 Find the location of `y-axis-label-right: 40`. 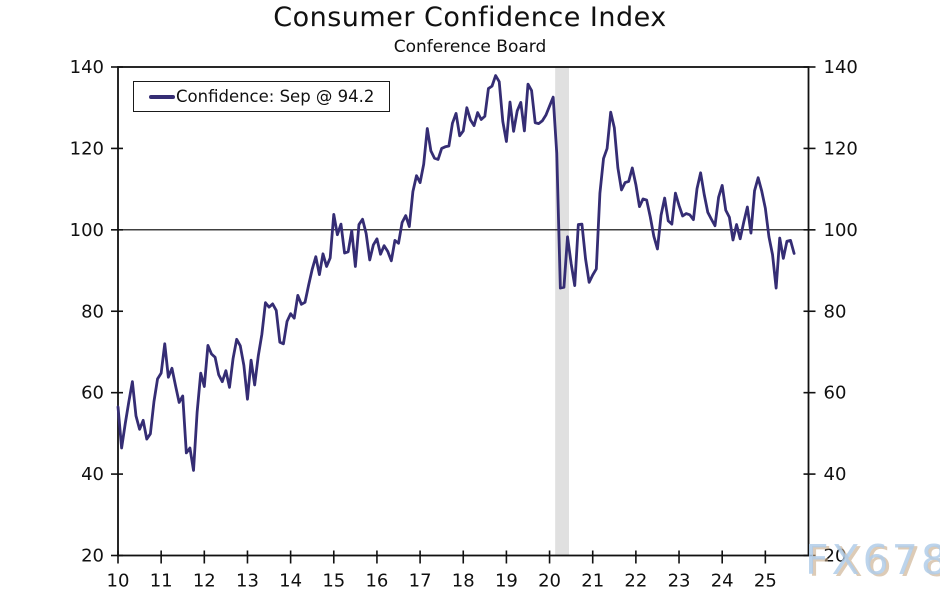

y-axis-label-right: 40 is located at coordinates (835, 474).